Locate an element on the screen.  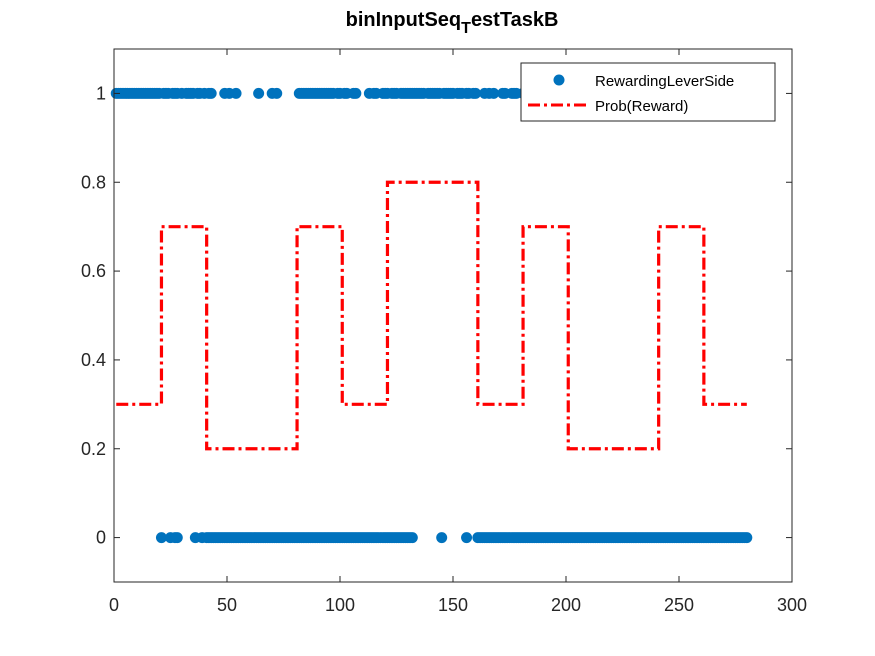
chart-title-main: binInputSeq is located at coordinates (404, 20).